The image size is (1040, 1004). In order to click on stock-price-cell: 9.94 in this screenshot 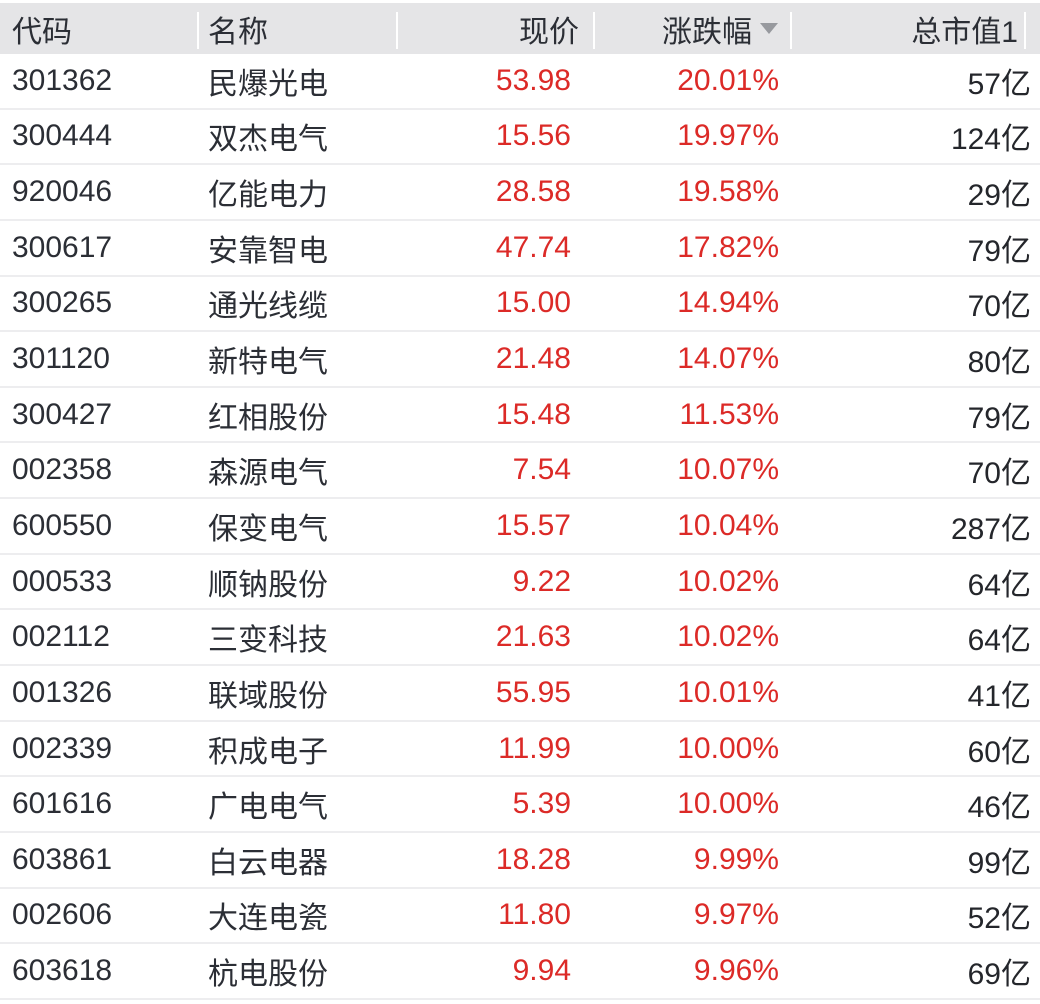, I will do `click(541, 971)`.